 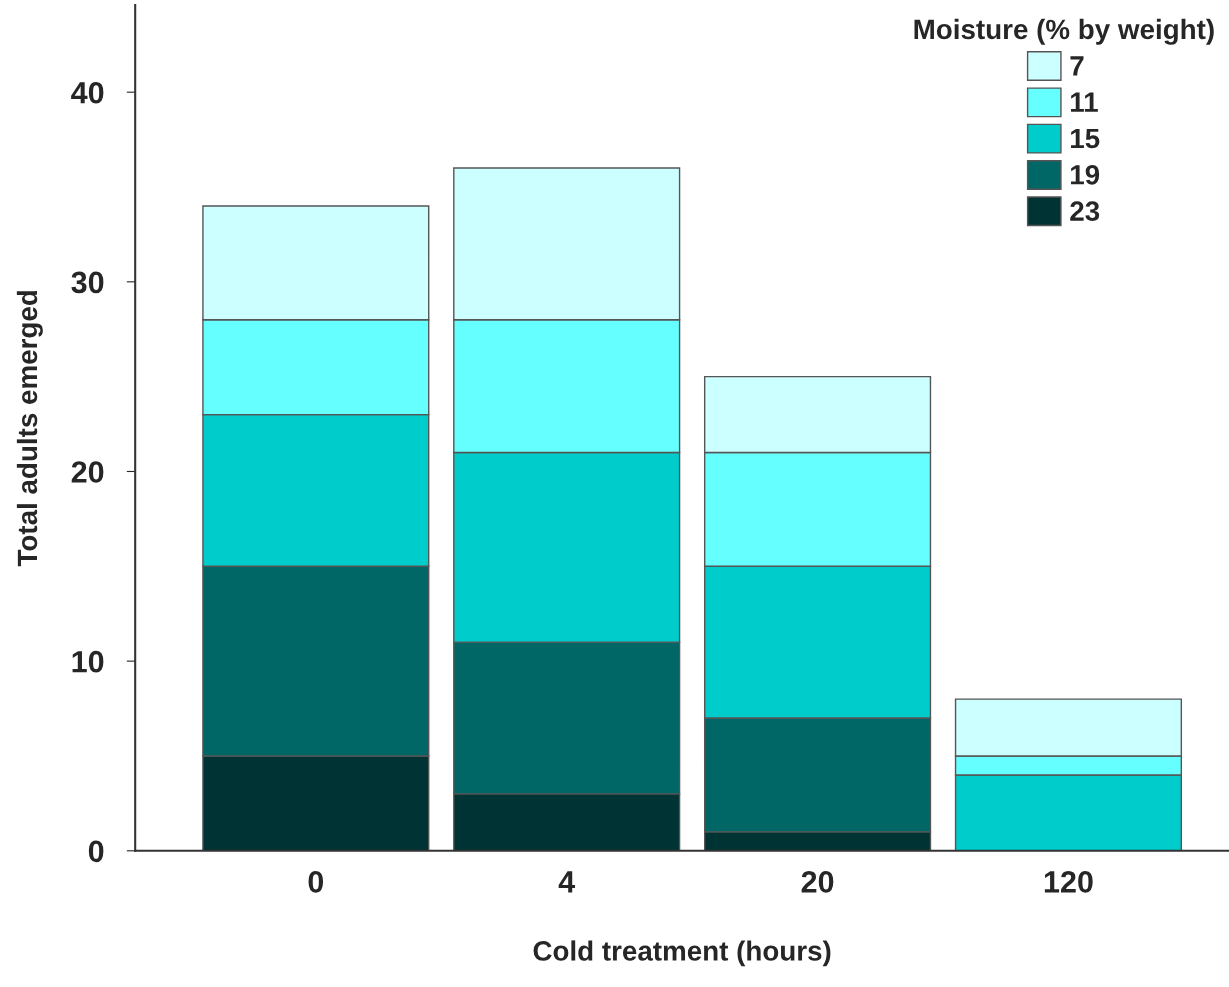 What do you see at coordinates (87, 472) in the screenshot?
I see `y-tick-label: 20` at bounding box center [87, 472].